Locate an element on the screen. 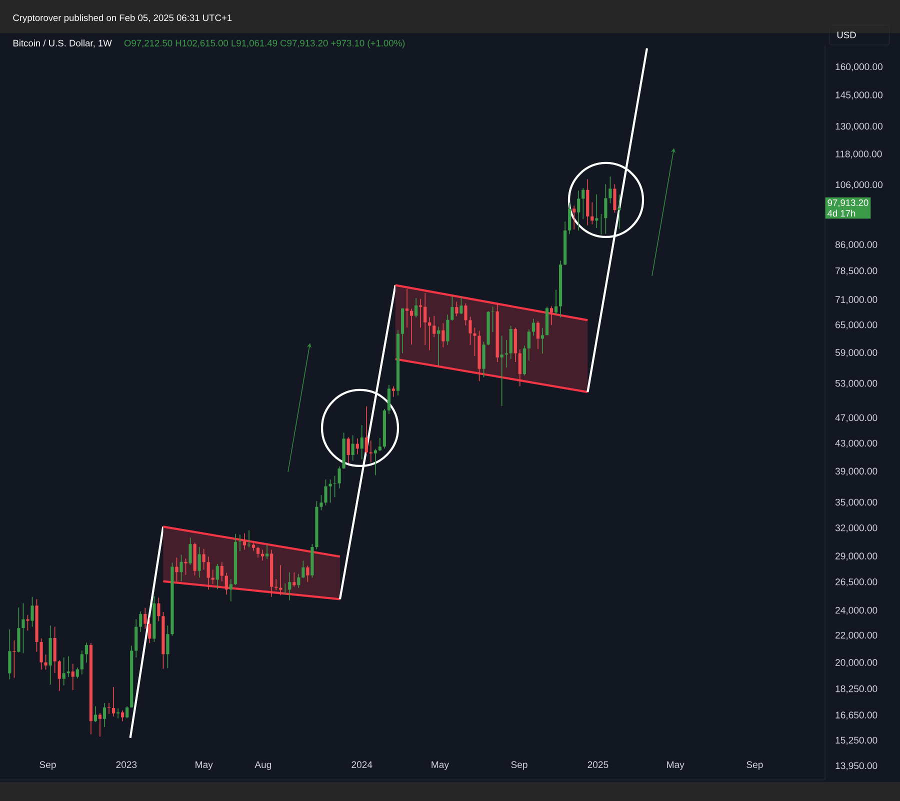 The image size is (900, 801). y-tick-label: 20,000.00 is located at coordinates (857, 663).